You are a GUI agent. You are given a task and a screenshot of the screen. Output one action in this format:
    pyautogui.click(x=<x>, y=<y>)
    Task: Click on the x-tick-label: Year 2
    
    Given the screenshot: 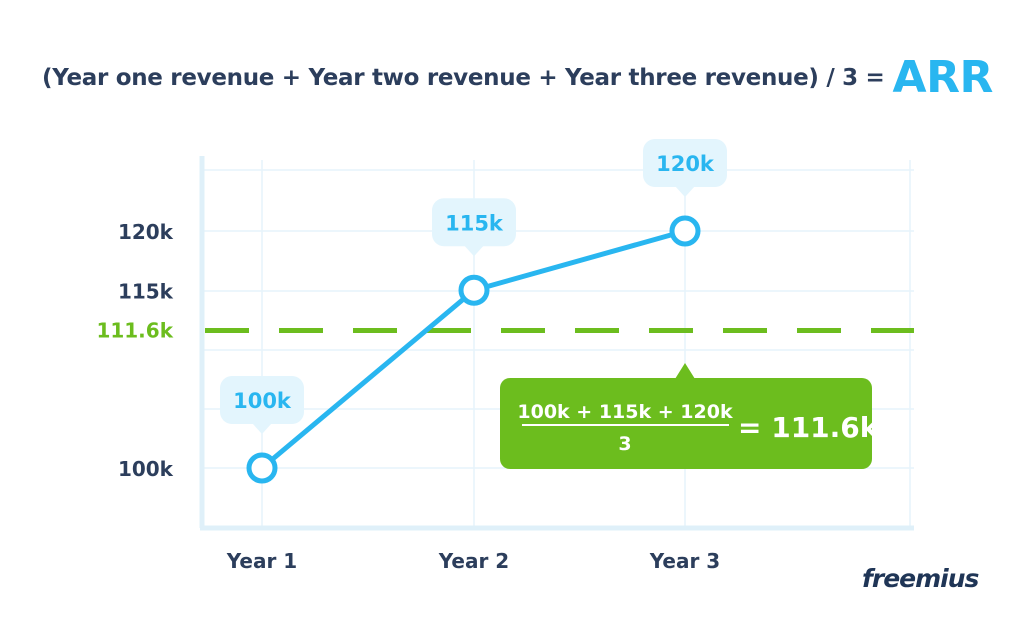 What is the action you would take?
    pyautogui.click(x=473, y=561)
    